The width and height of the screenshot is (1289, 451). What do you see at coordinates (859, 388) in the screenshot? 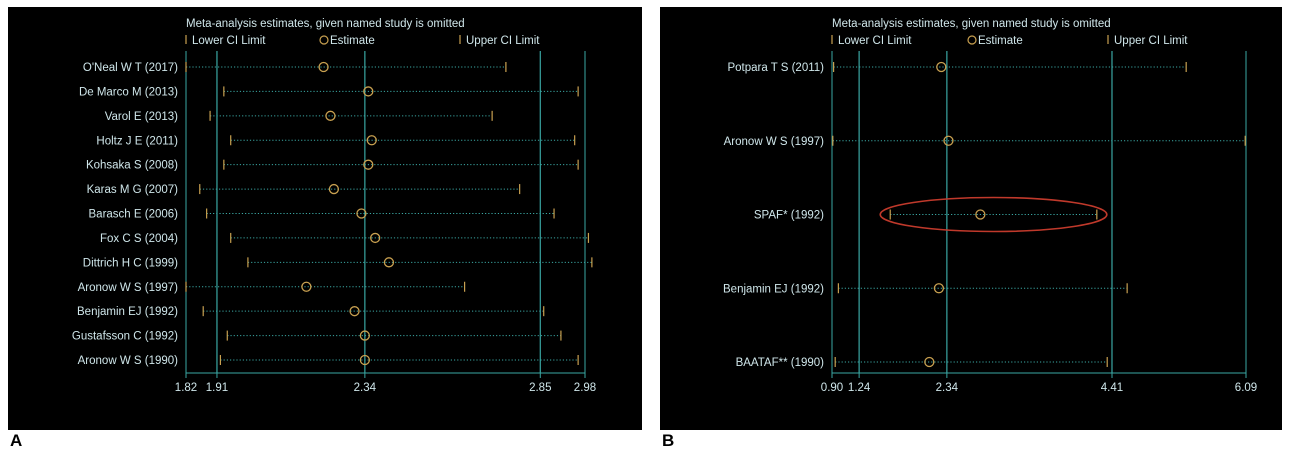
I see `x-tick-label: 1.24` at bounding box center [859, 388].